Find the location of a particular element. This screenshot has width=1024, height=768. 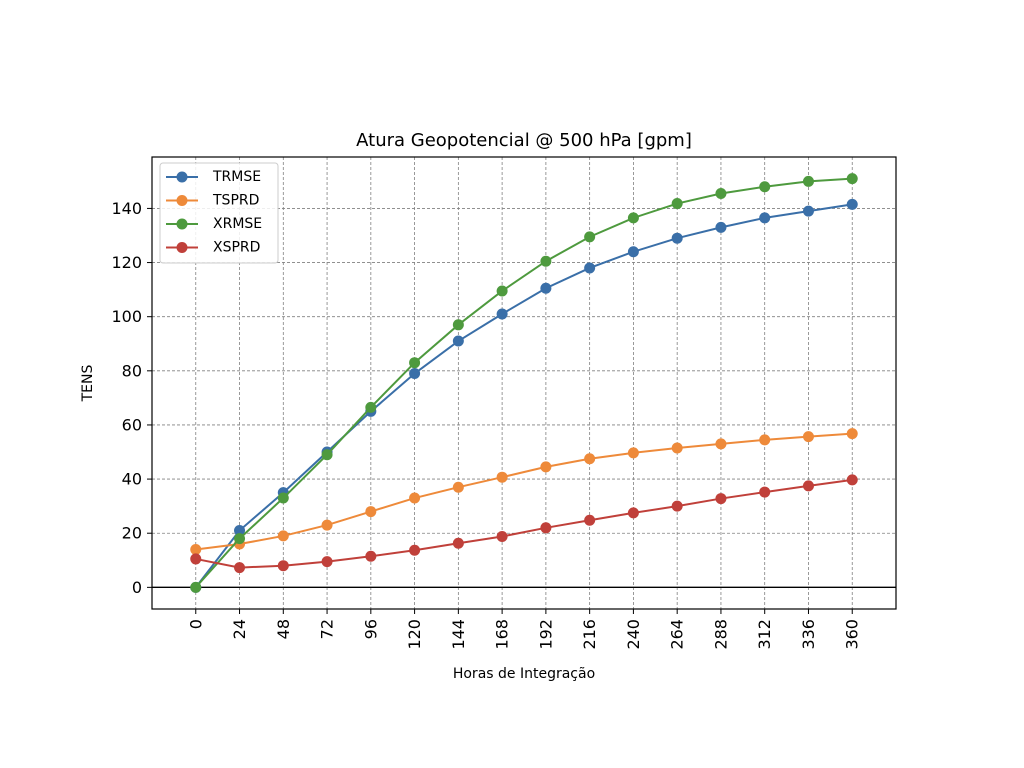

legend-label: TSPRD is located at coordinates (235, 201).